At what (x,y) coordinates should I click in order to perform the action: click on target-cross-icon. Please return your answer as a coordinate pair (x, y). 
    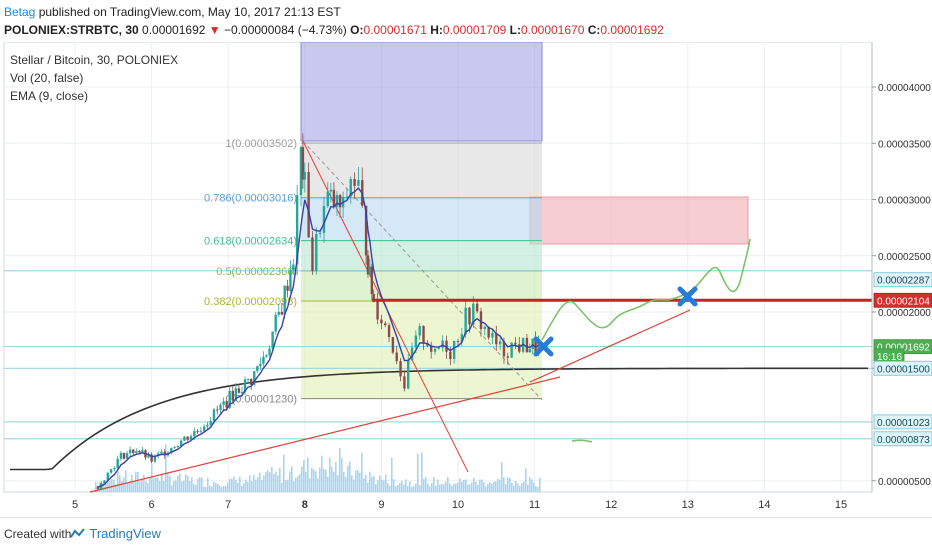
    Looking at the image, I should click on (687, 296).